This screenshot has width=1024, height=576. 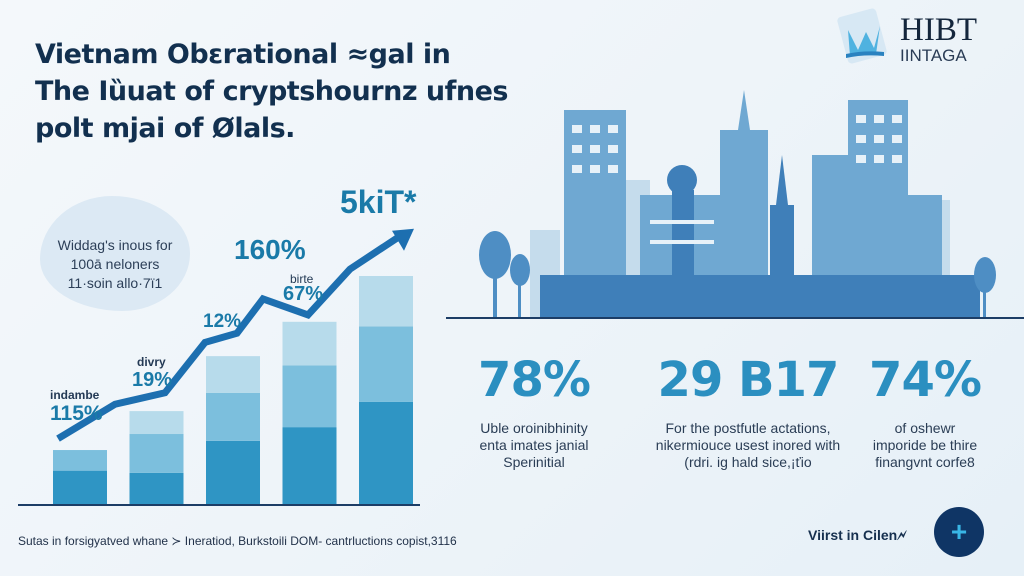 I want to click on cta-link: Viirst in Cilen🗲, so click(x=857, y=535).